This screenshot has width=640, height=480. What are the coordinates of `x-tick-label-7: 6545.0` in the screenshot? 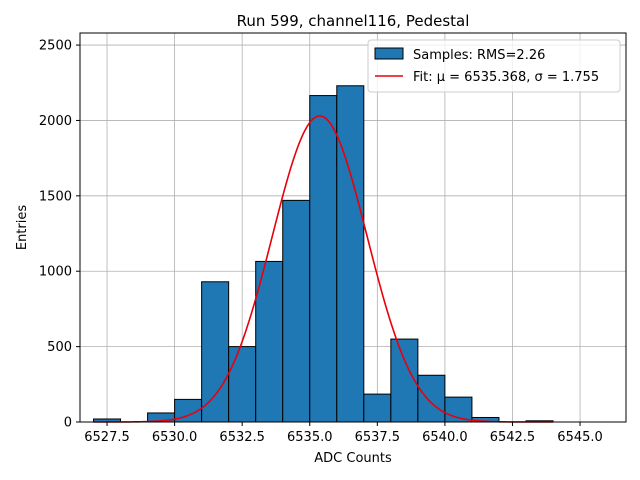 It's located at (580, 437).